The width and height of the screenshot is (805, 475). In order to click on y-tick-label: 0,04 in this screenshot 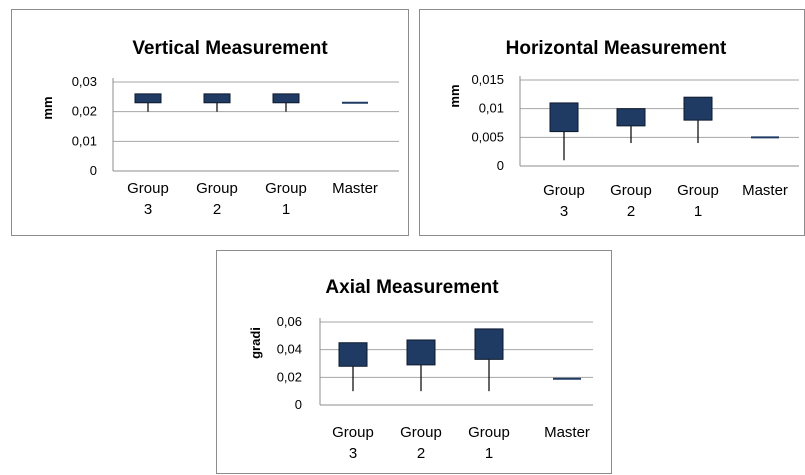, I will do `click(289, 349)`.